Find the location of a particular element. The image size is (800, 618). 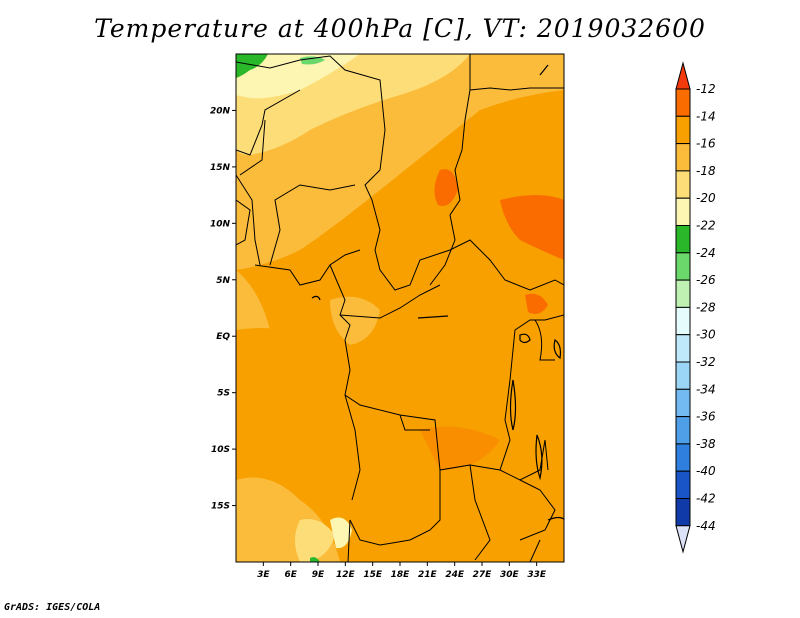

grads-credit: GrADS: IGES/COLA is located at coordinates (52, 607).